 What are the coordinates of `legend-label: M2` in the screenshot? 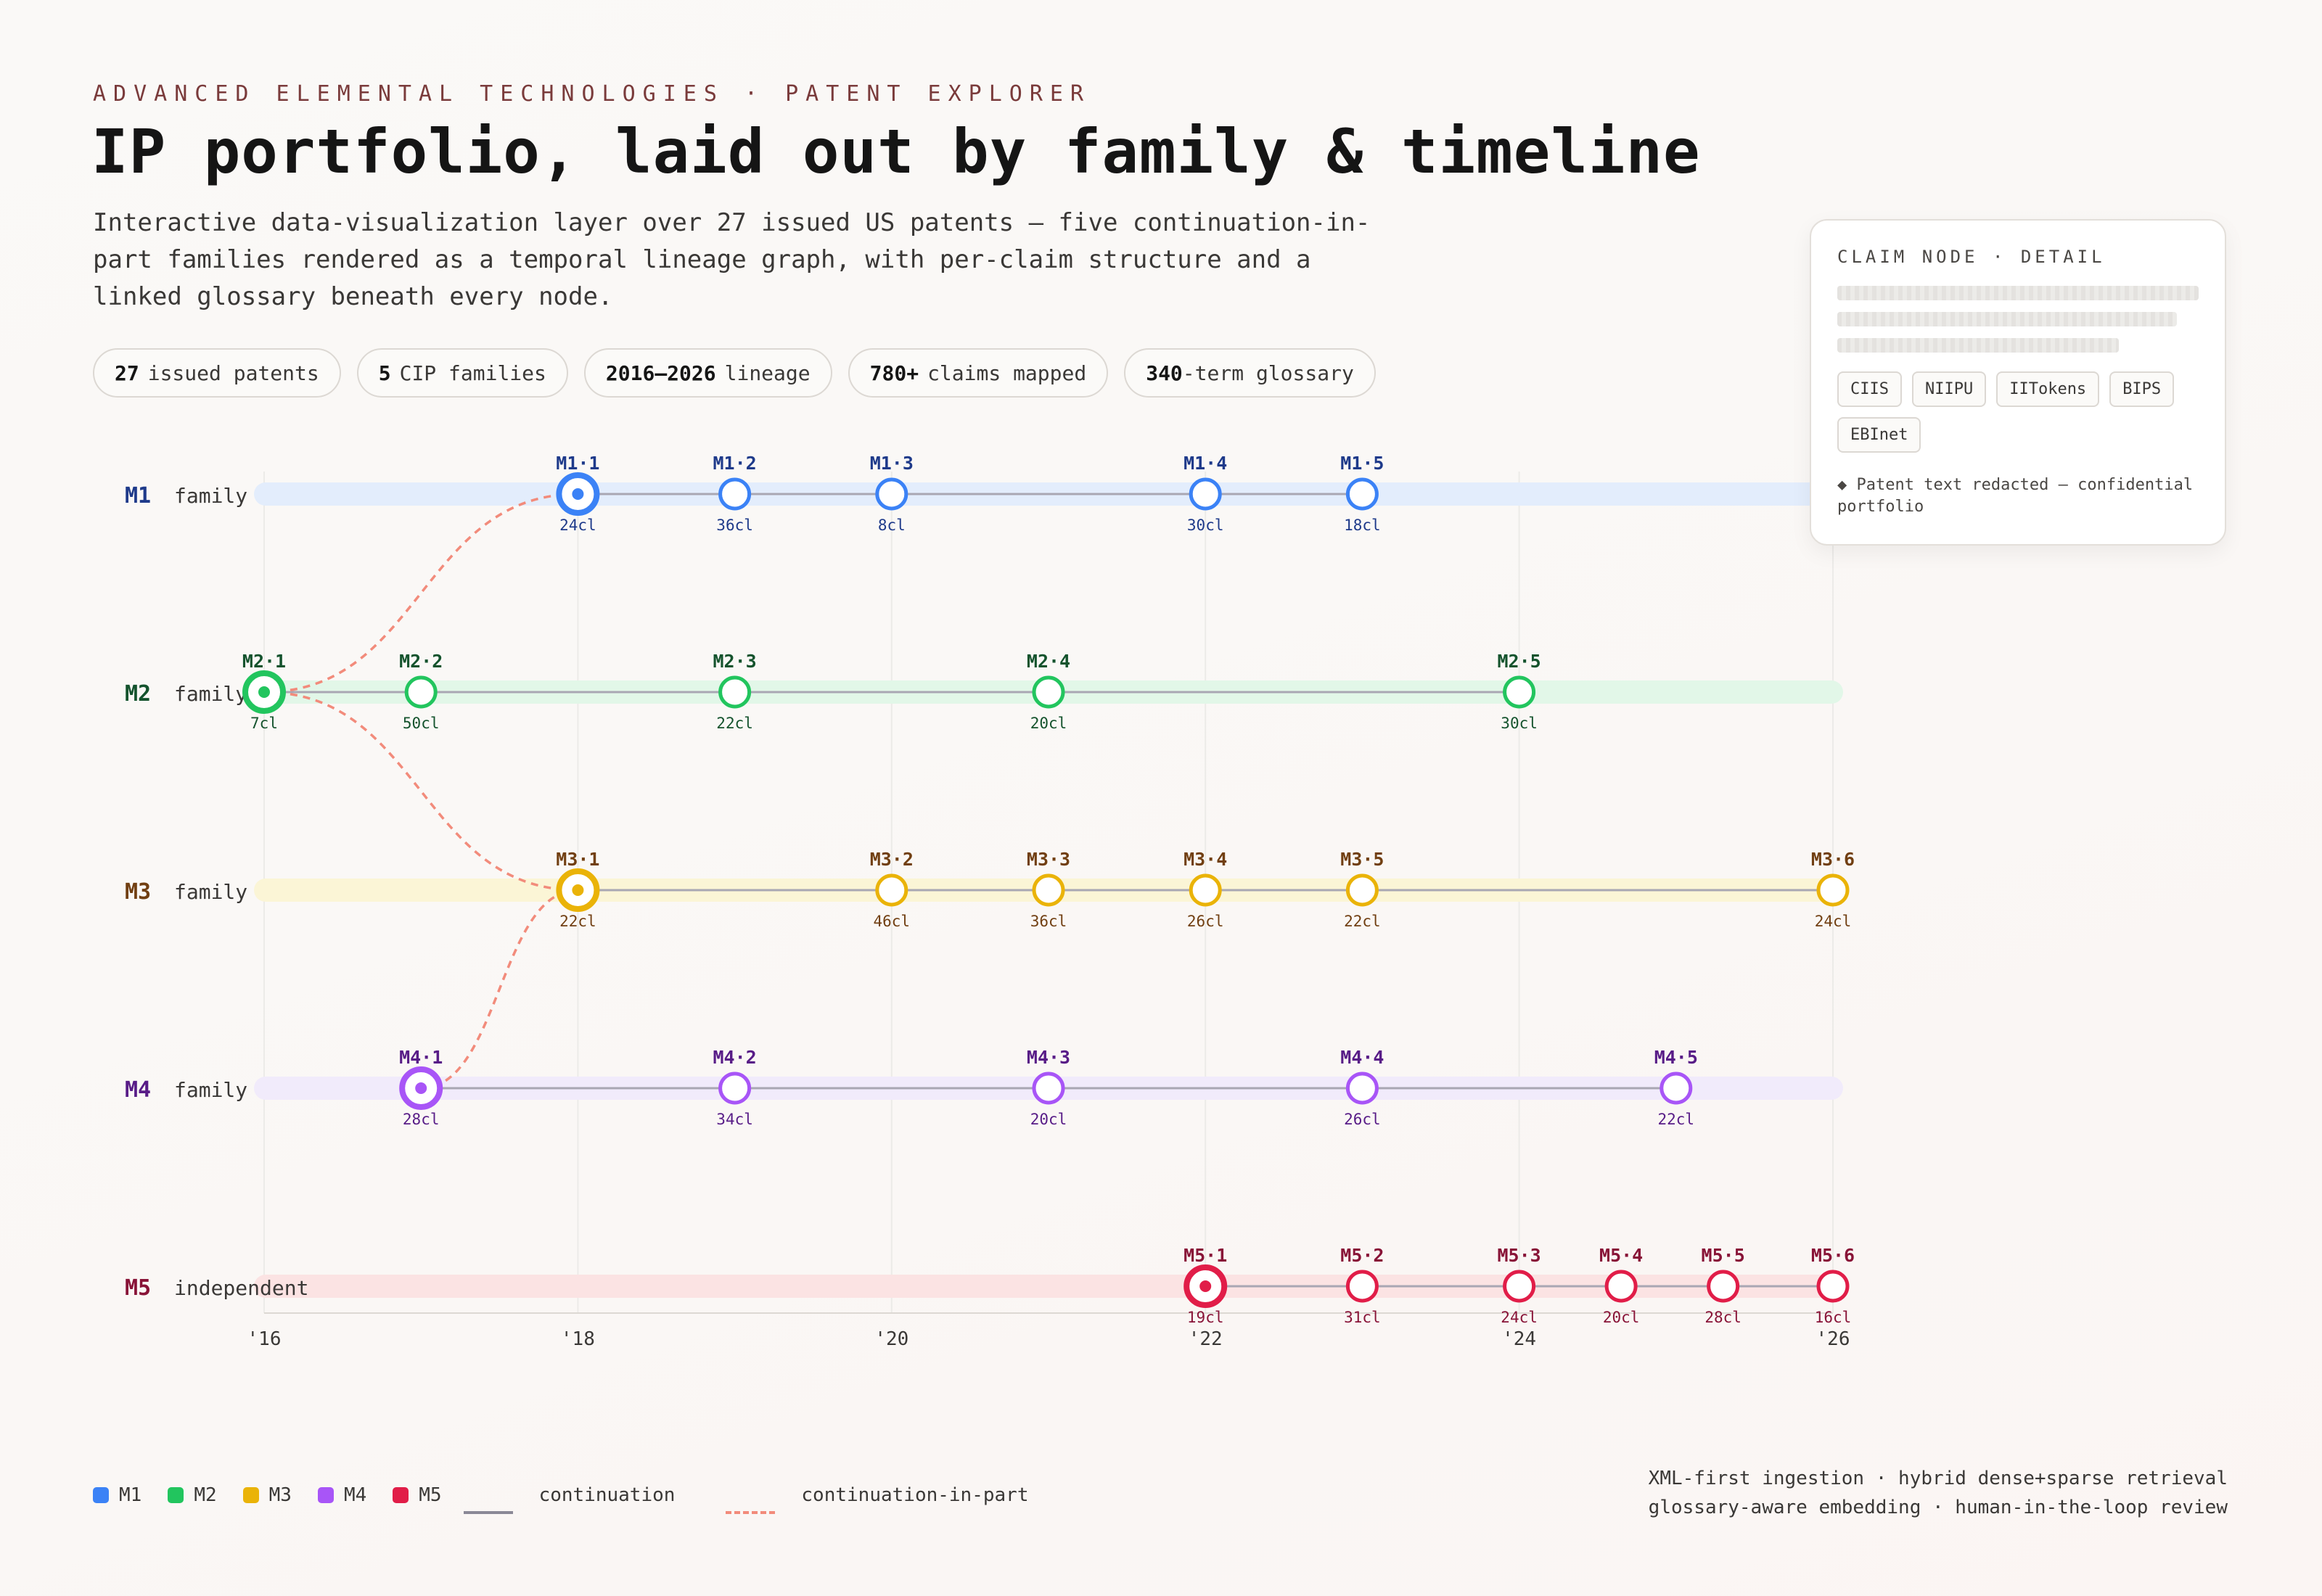 It's located at (205, 1495).